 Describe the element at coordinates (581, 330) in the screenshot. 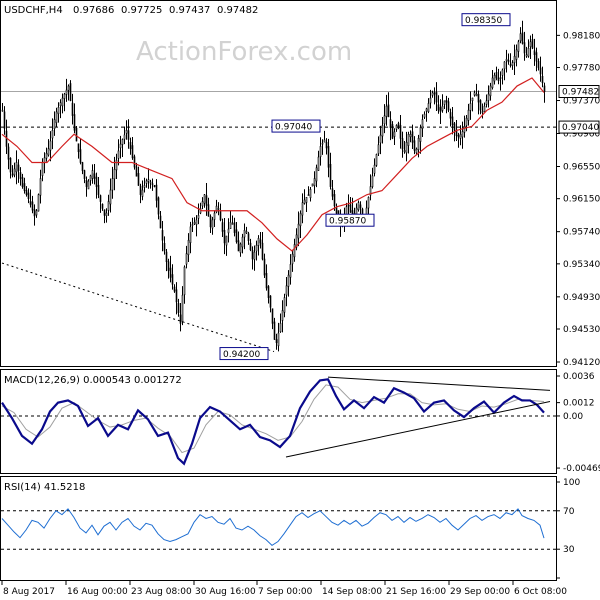

I see `price-y-tick-label: 0.94530` at that location.